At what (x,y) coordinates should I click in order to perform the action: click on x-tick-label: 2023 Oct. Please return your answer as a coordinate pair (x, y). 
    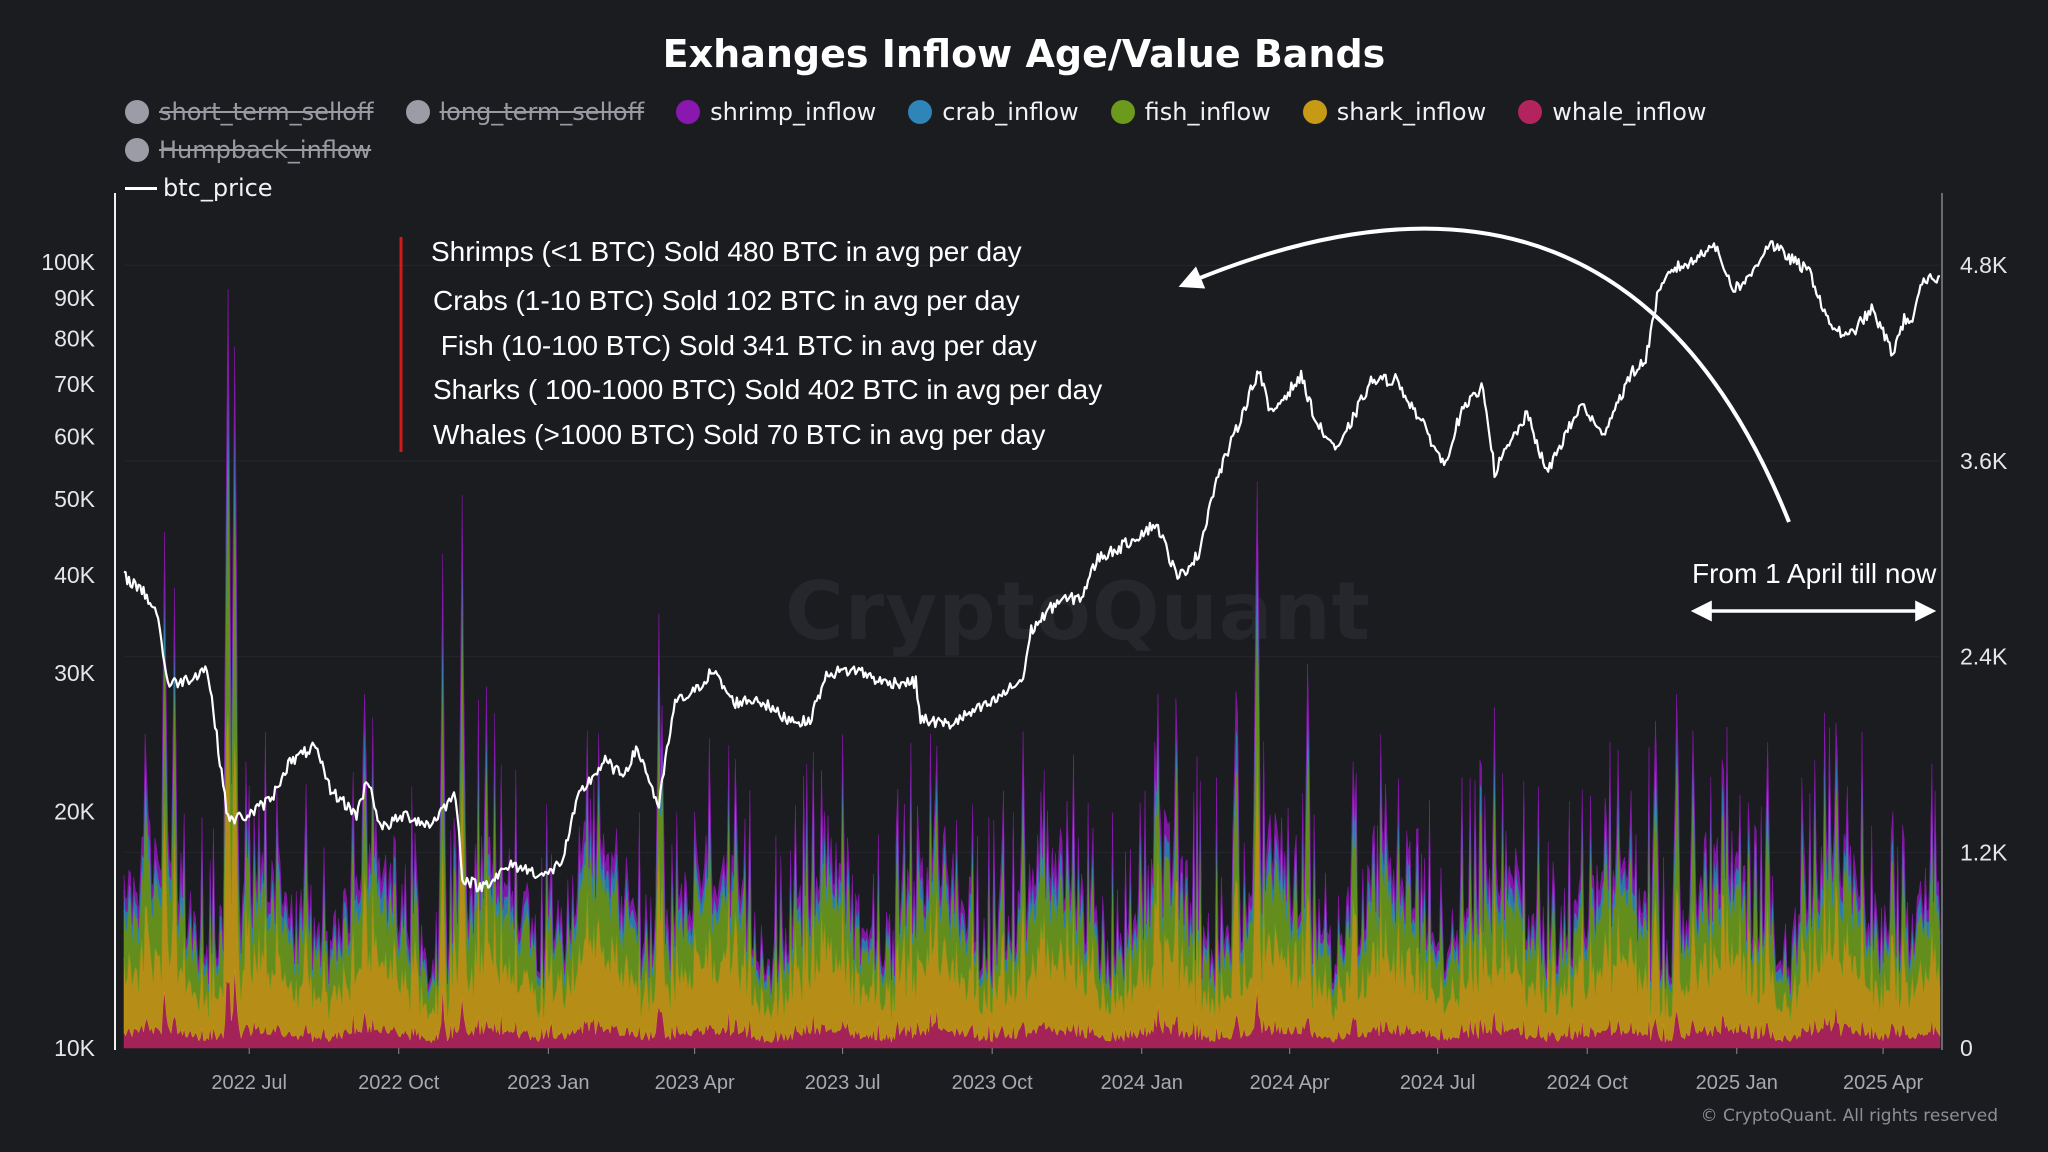
    Looking at the image, I should click on (993, 1083).